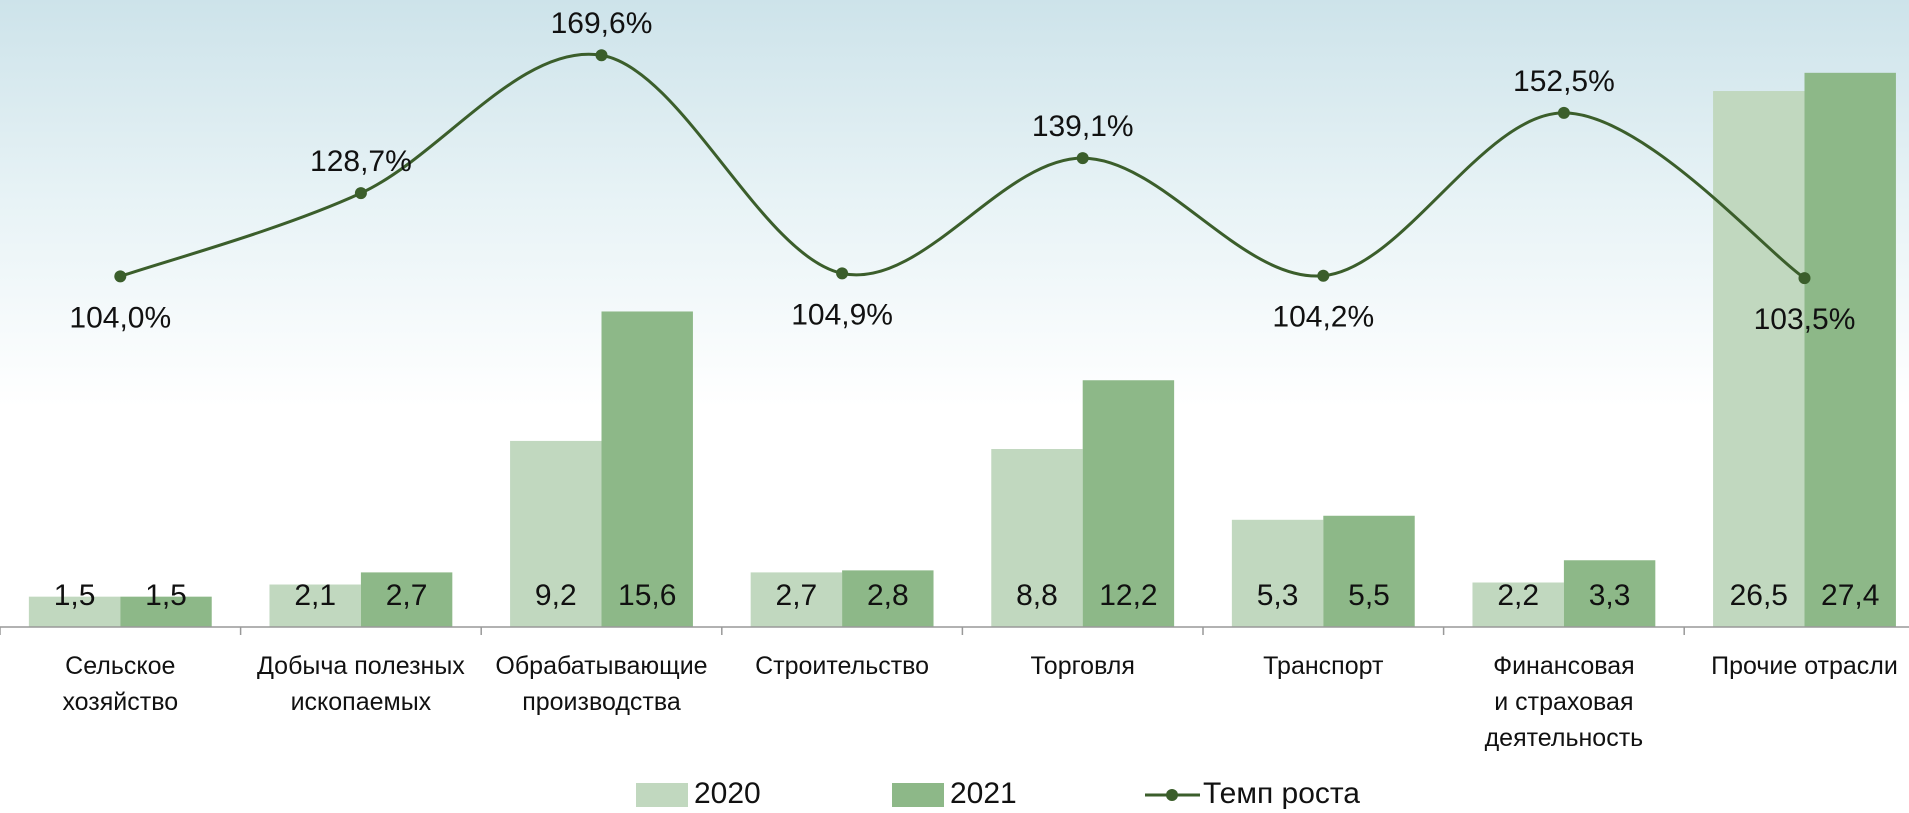 The height and width of the screenshot is (813, 1909). I want to click on x-tick-label: Торговля, so click(1082, 666).